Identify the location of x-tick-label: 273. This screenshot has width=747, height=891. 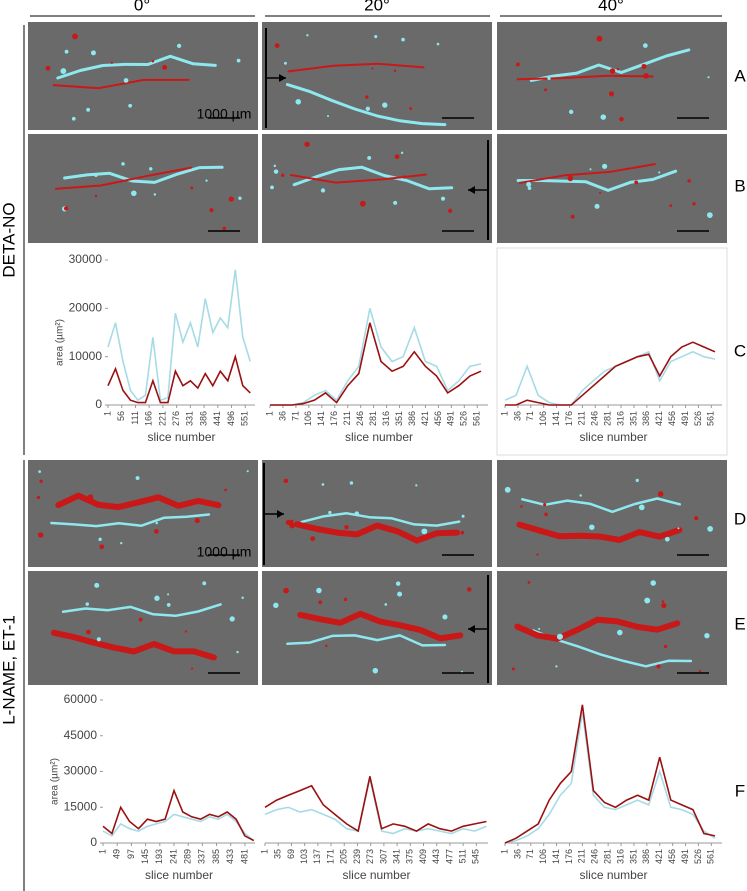
(370, 856).